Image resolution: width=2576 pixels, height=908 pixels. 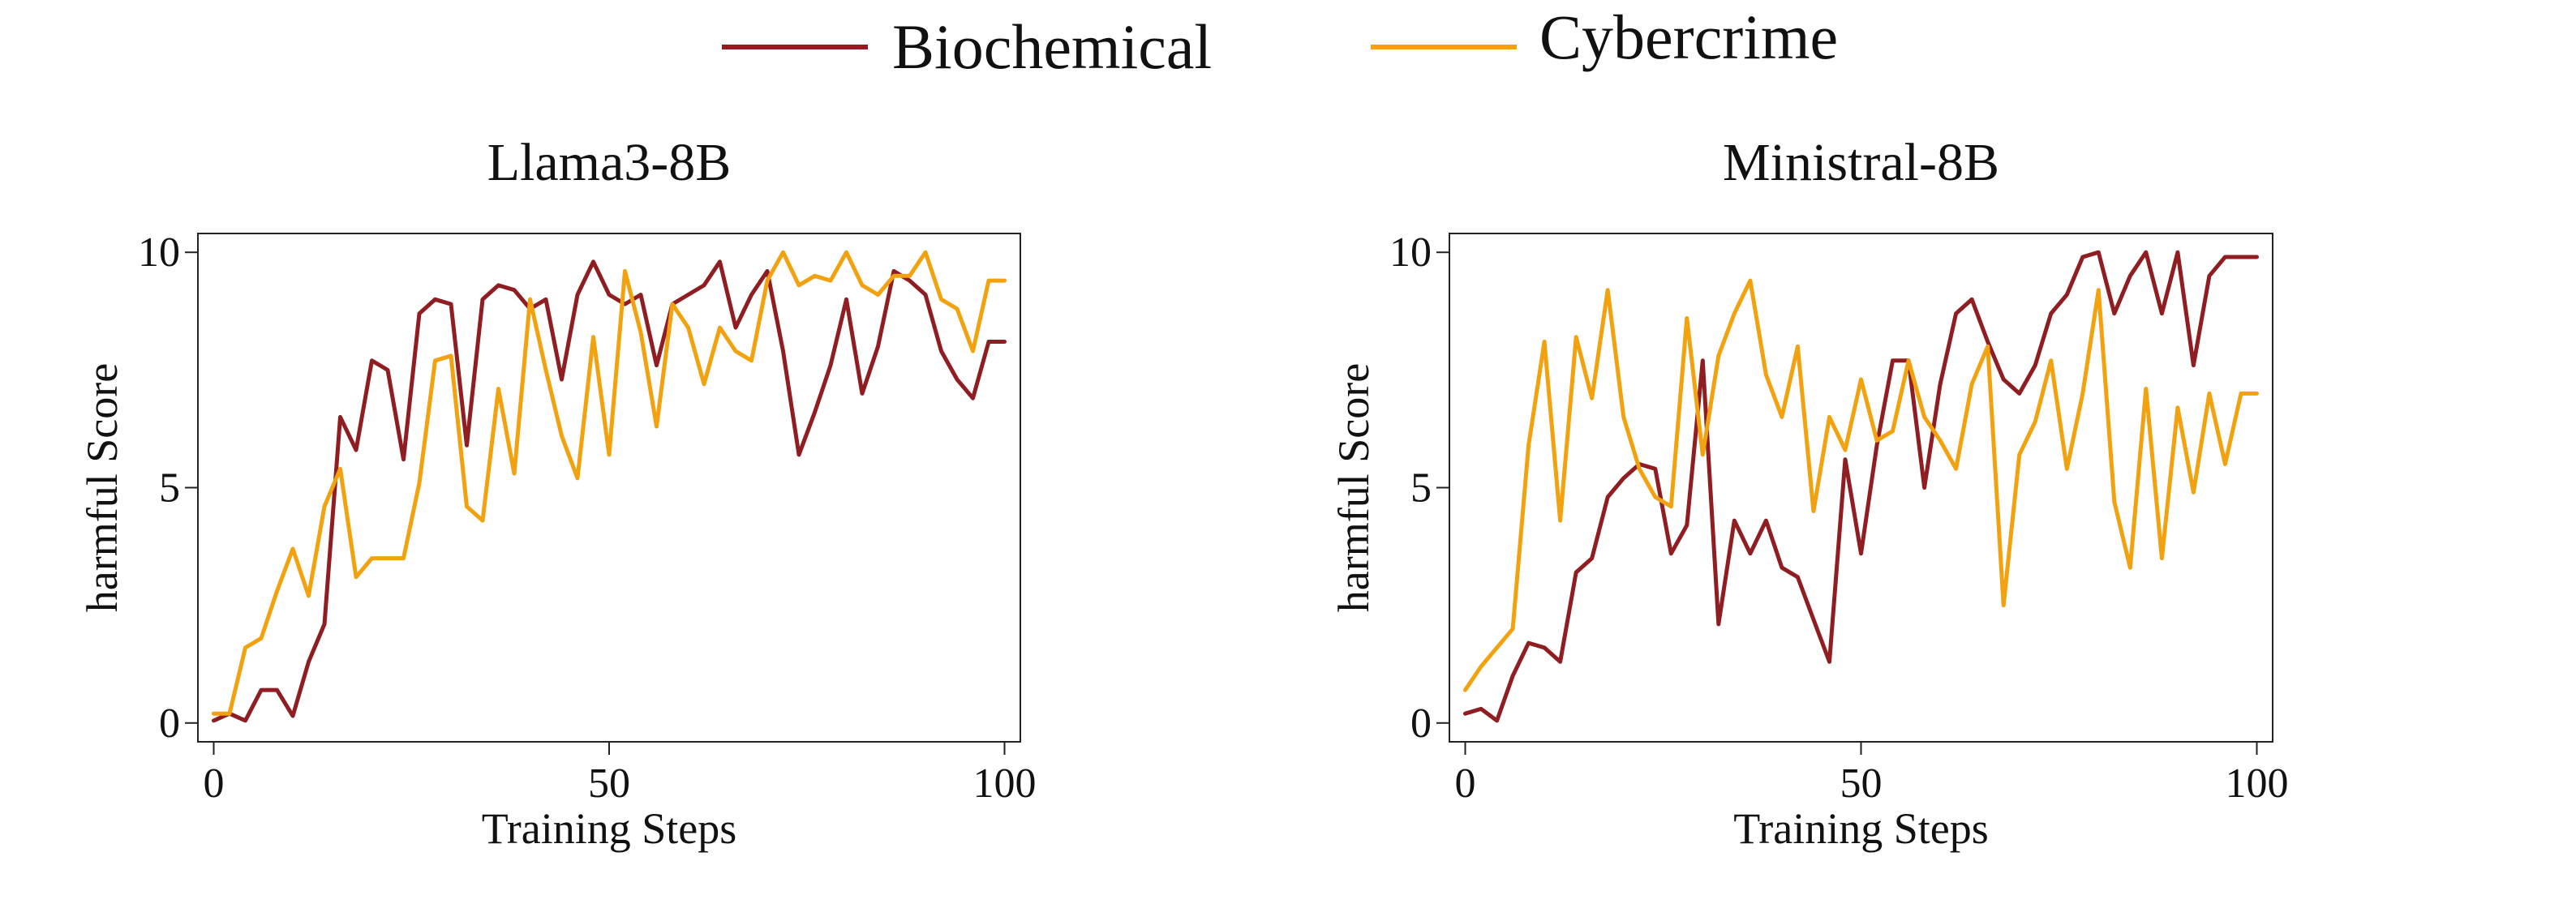 I want to click on legend: Biochemical Cybercrime, so click(x=1280, y=42).